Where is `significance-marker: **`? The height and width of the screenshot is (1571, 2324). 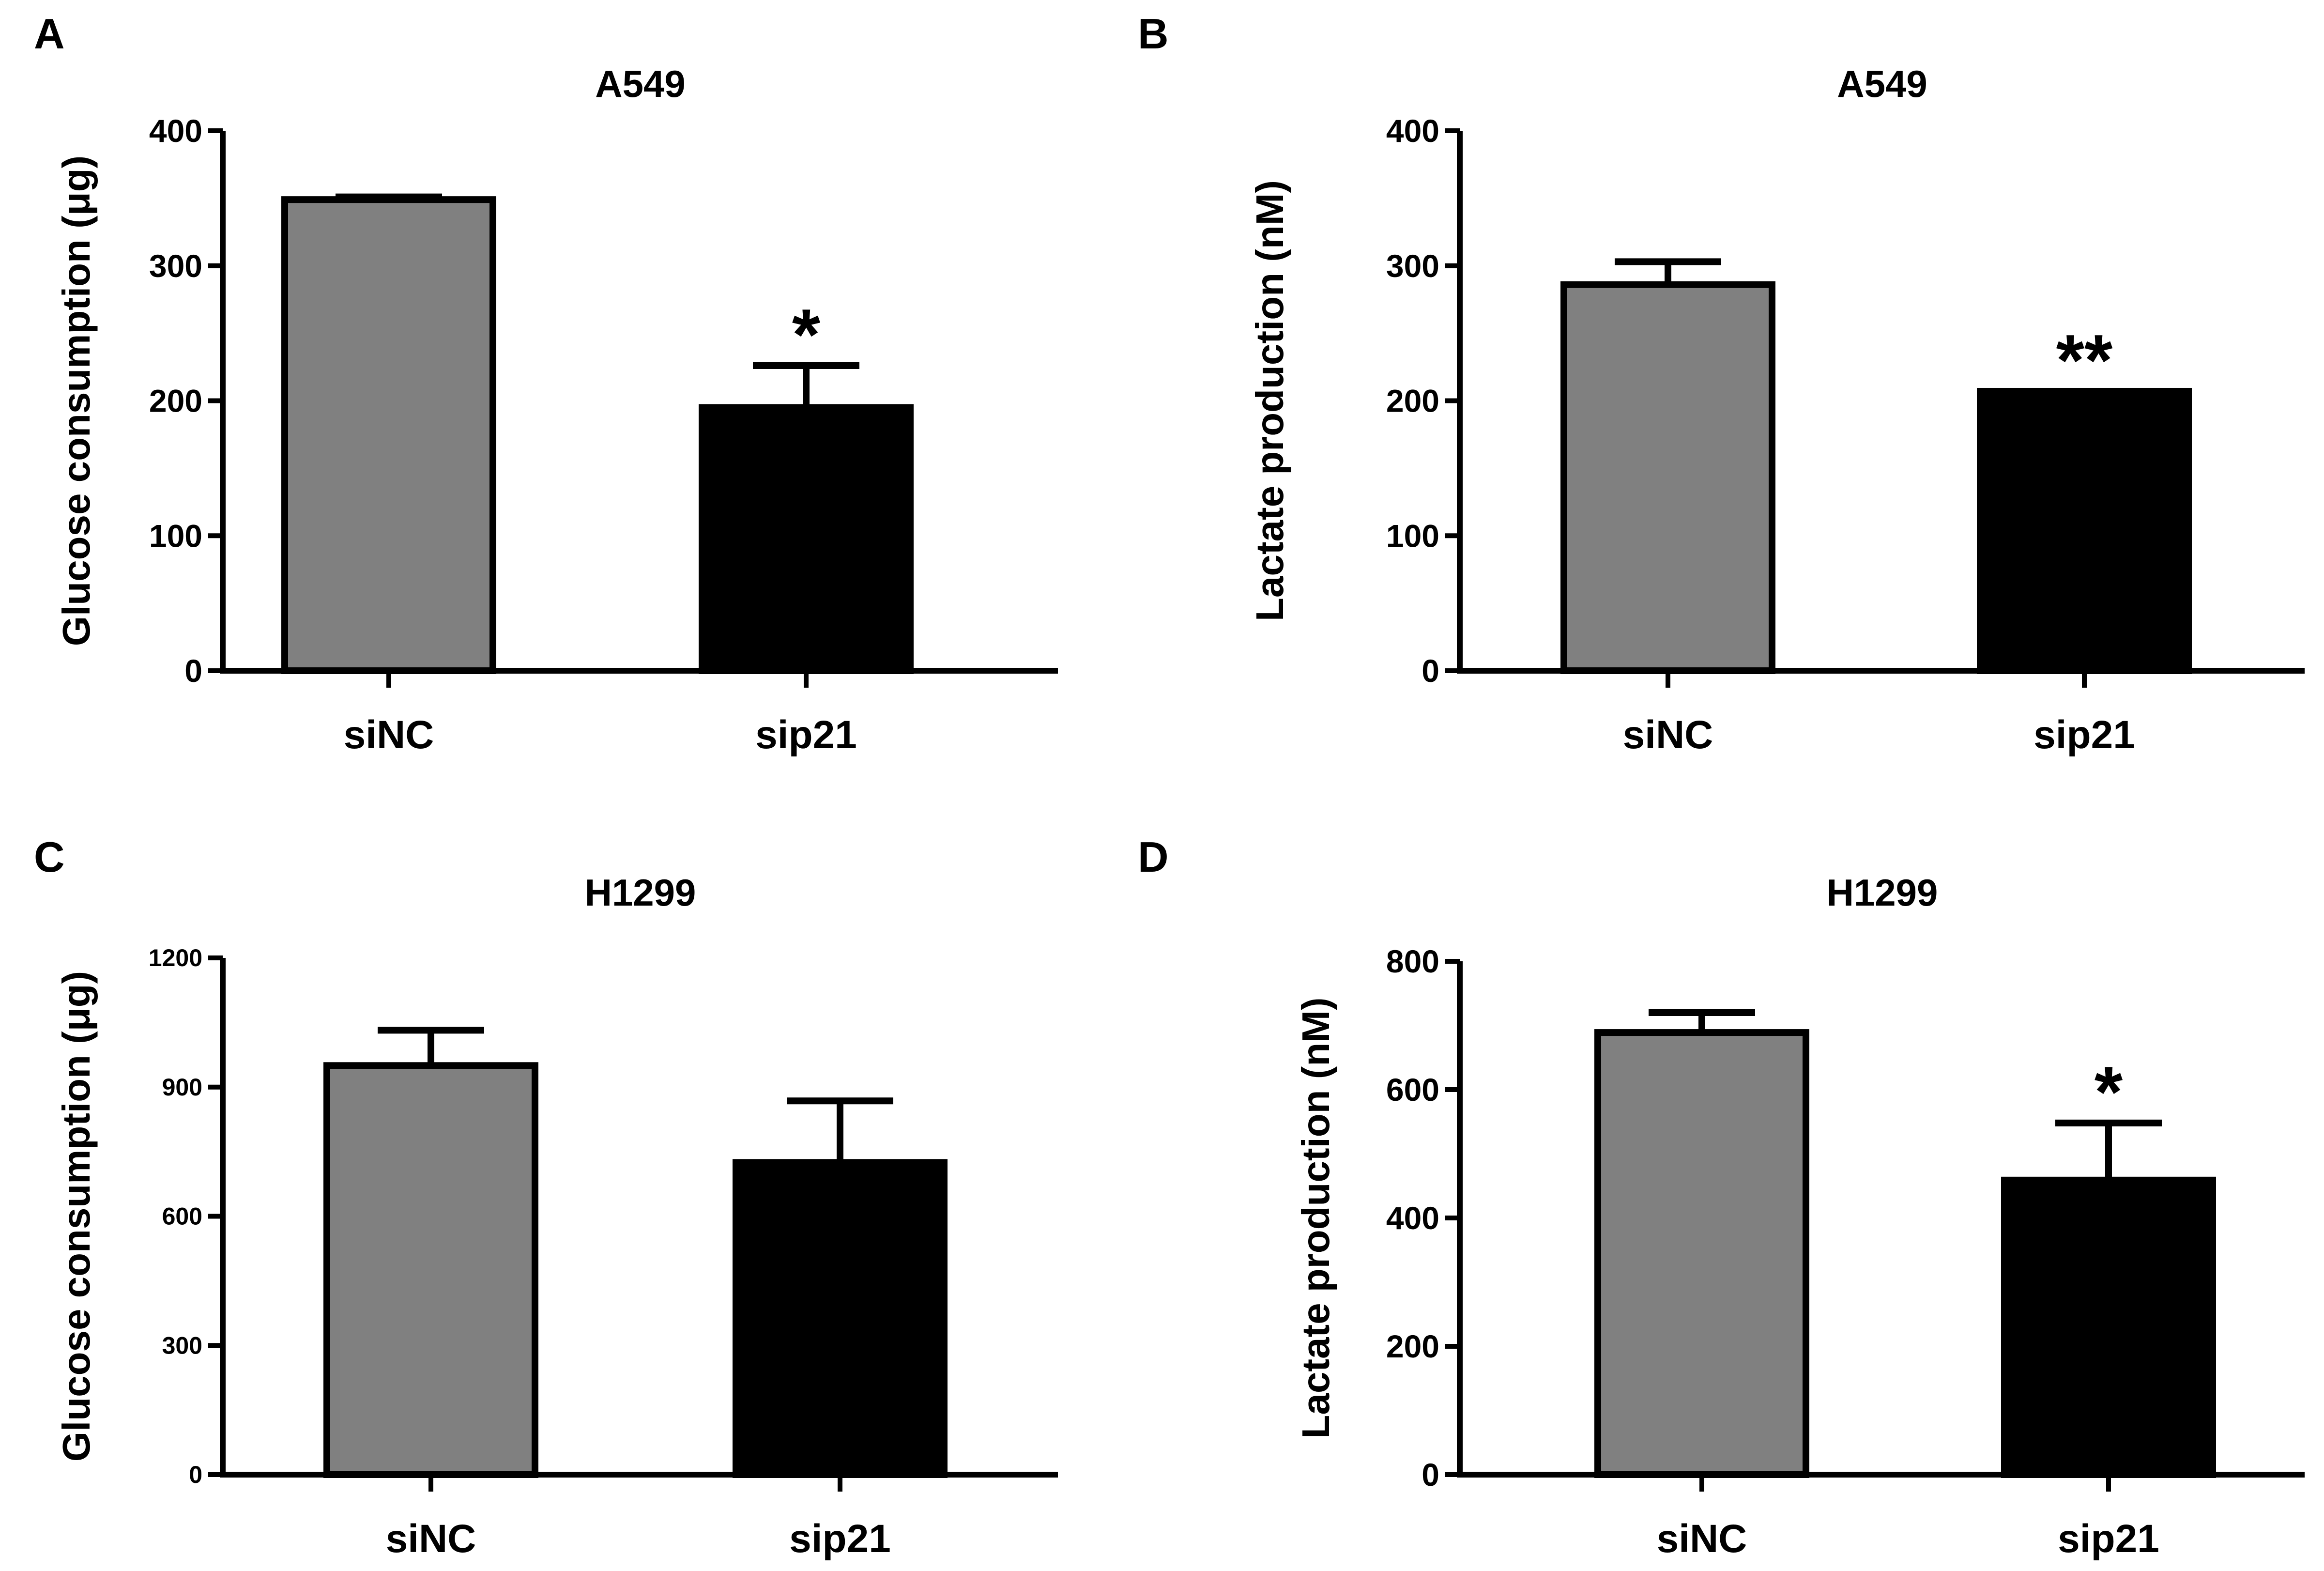
significance-marker: ** is located at coordinates (2084, 359).